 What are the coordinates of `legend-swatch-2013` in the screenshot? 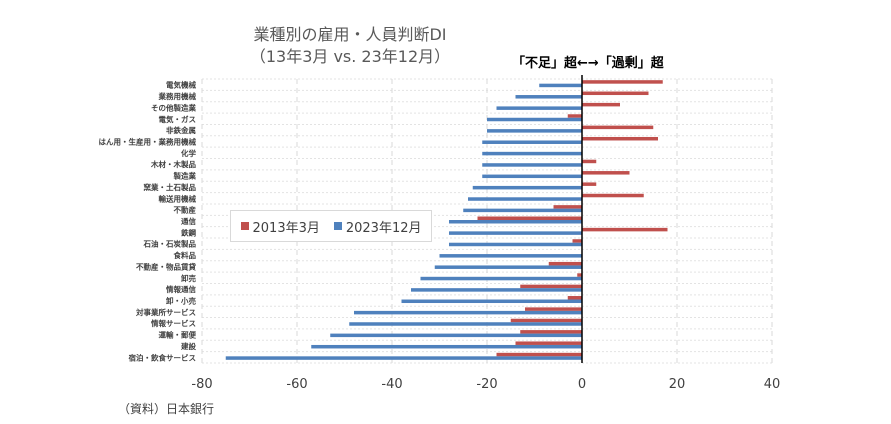 It's located at (244, 226).